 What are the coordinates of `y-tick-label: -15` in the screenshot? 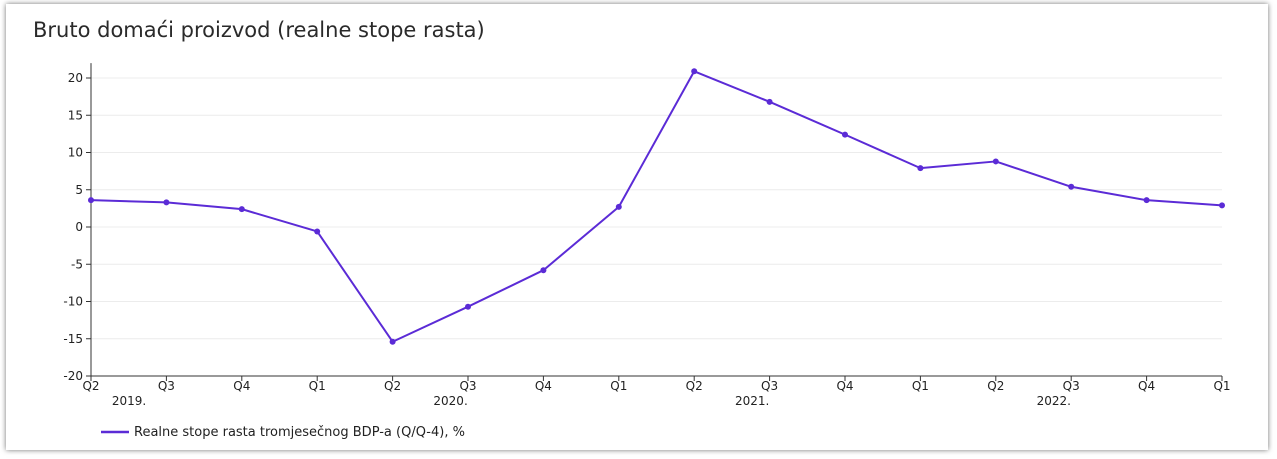 It's located at (73, 339).